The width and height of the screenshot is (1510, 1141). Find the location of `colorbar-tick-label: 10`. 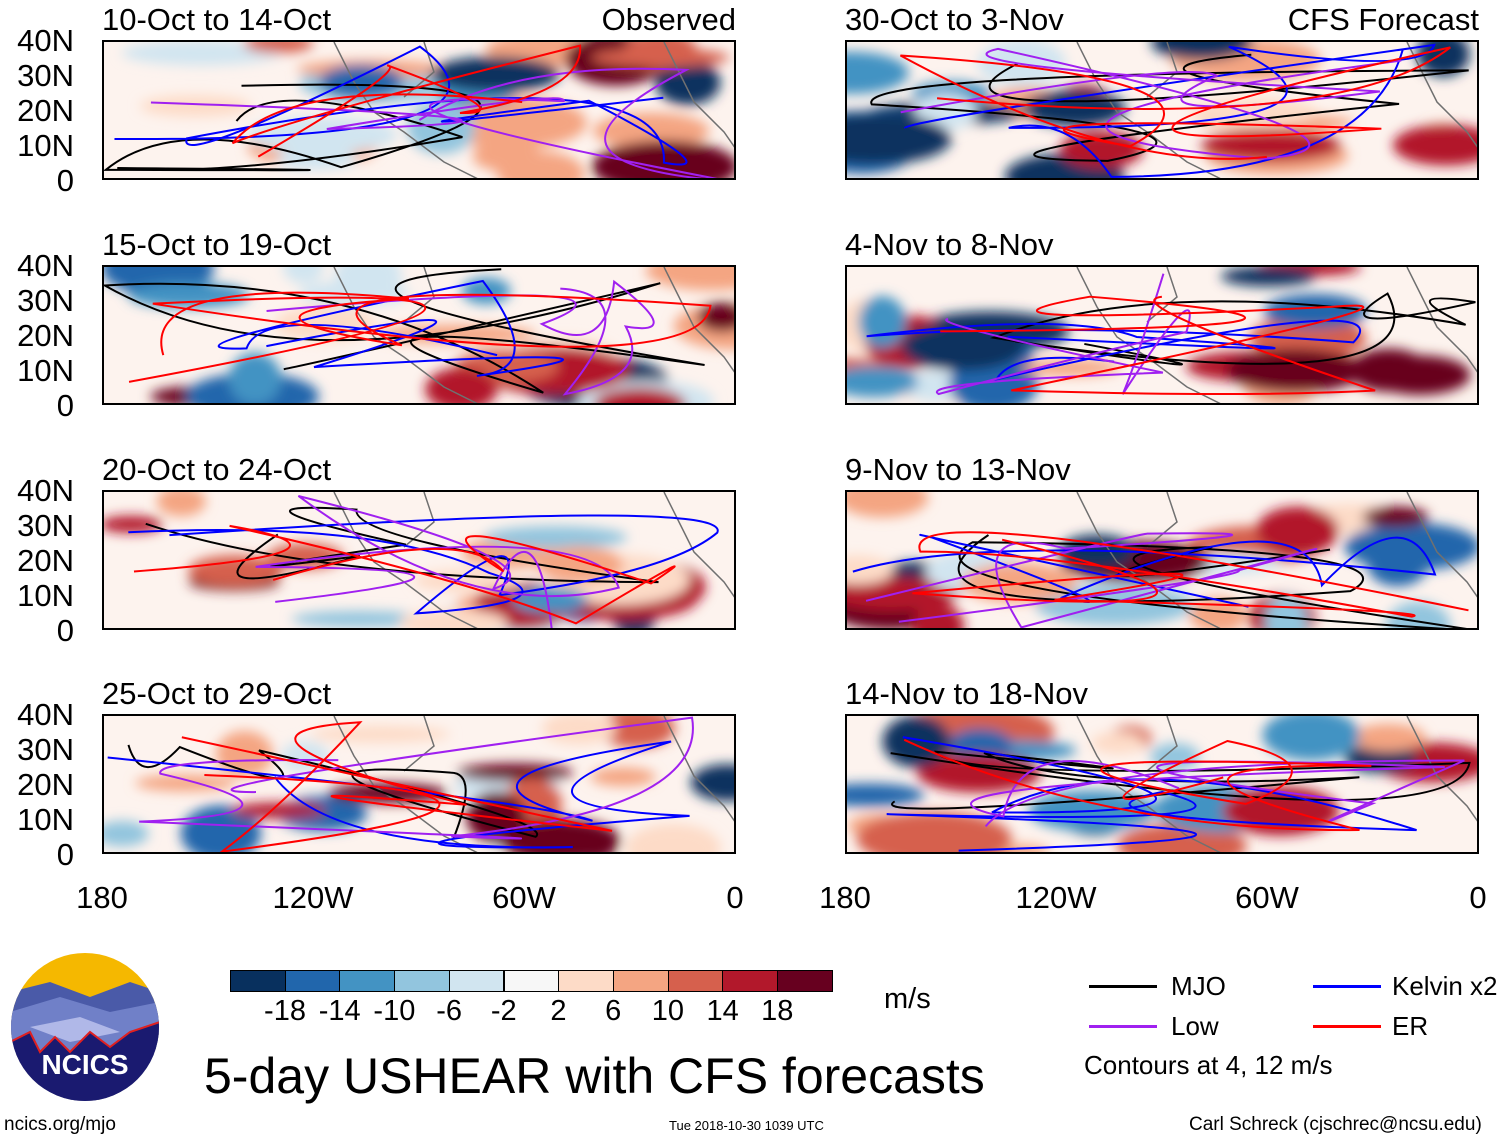

colorbar-tick-label: 10 is located at coordinates (668, 1011).